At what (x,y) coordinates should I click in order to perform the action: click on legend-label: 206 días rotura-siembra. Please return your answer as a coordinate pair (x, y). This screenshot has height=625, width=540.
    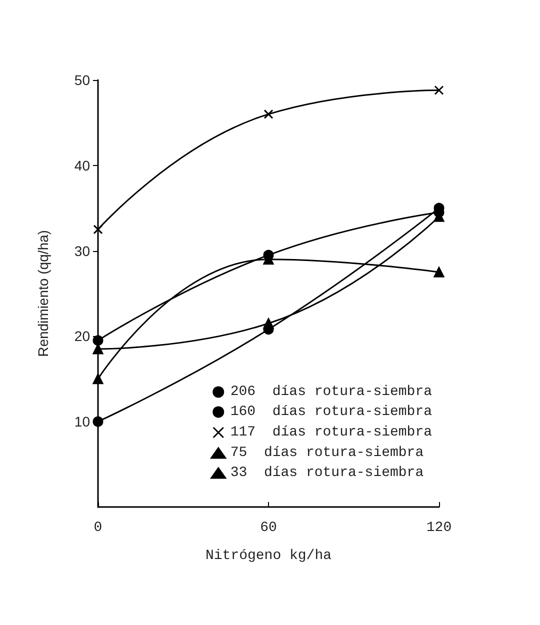
    Looking at the image, I should click on (331, 392).